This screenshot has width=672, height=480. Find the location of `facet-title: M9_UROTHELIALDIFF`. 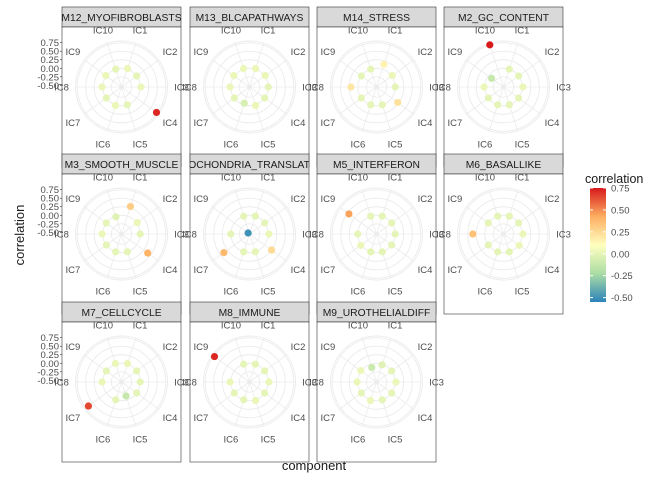

facet-title: M9_UROTHELIALDIFF is located at coordinates (377, 313).